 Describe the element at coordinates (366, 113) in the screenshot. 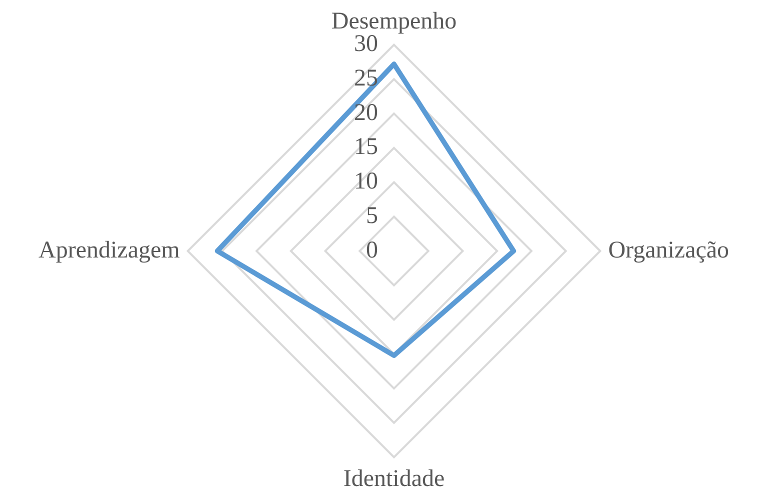

I see `y-tick-label: 20` at that location.